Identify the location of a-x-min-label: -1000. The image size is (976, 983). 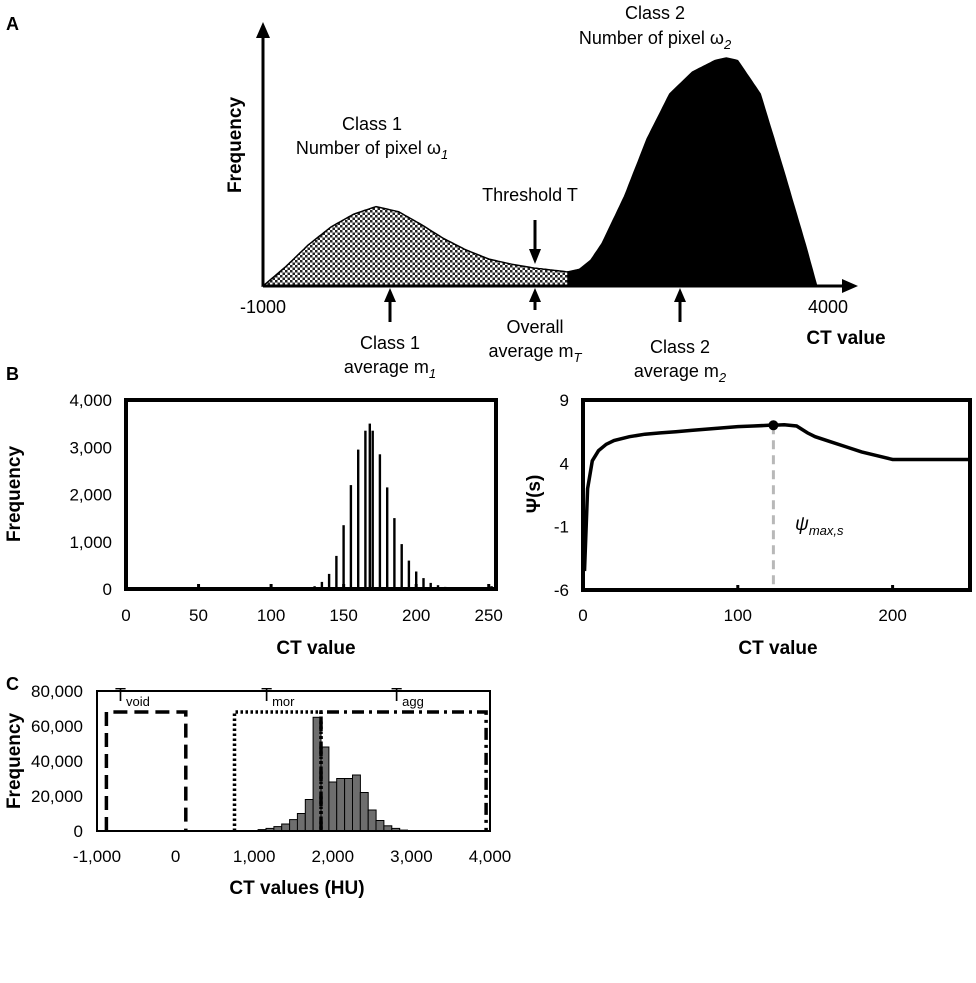
(263, 307).